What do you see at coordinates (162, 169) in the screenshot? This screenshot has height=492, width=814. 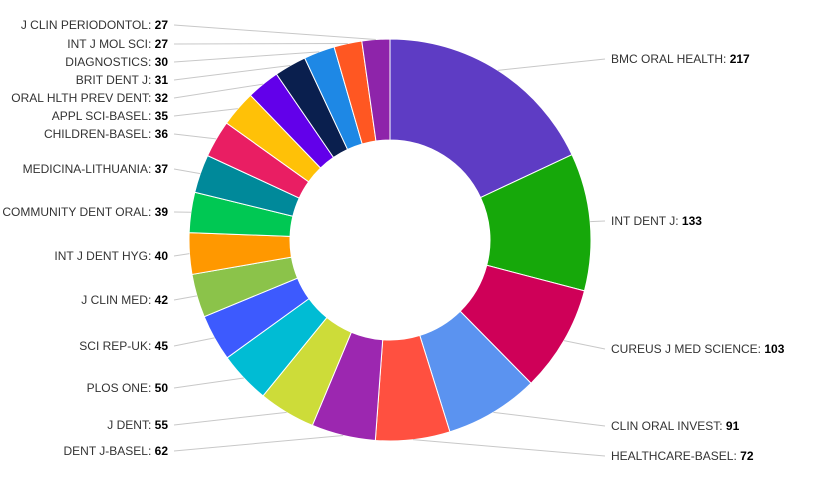 I see `label-value: 37` at bounding box center [162, 169].